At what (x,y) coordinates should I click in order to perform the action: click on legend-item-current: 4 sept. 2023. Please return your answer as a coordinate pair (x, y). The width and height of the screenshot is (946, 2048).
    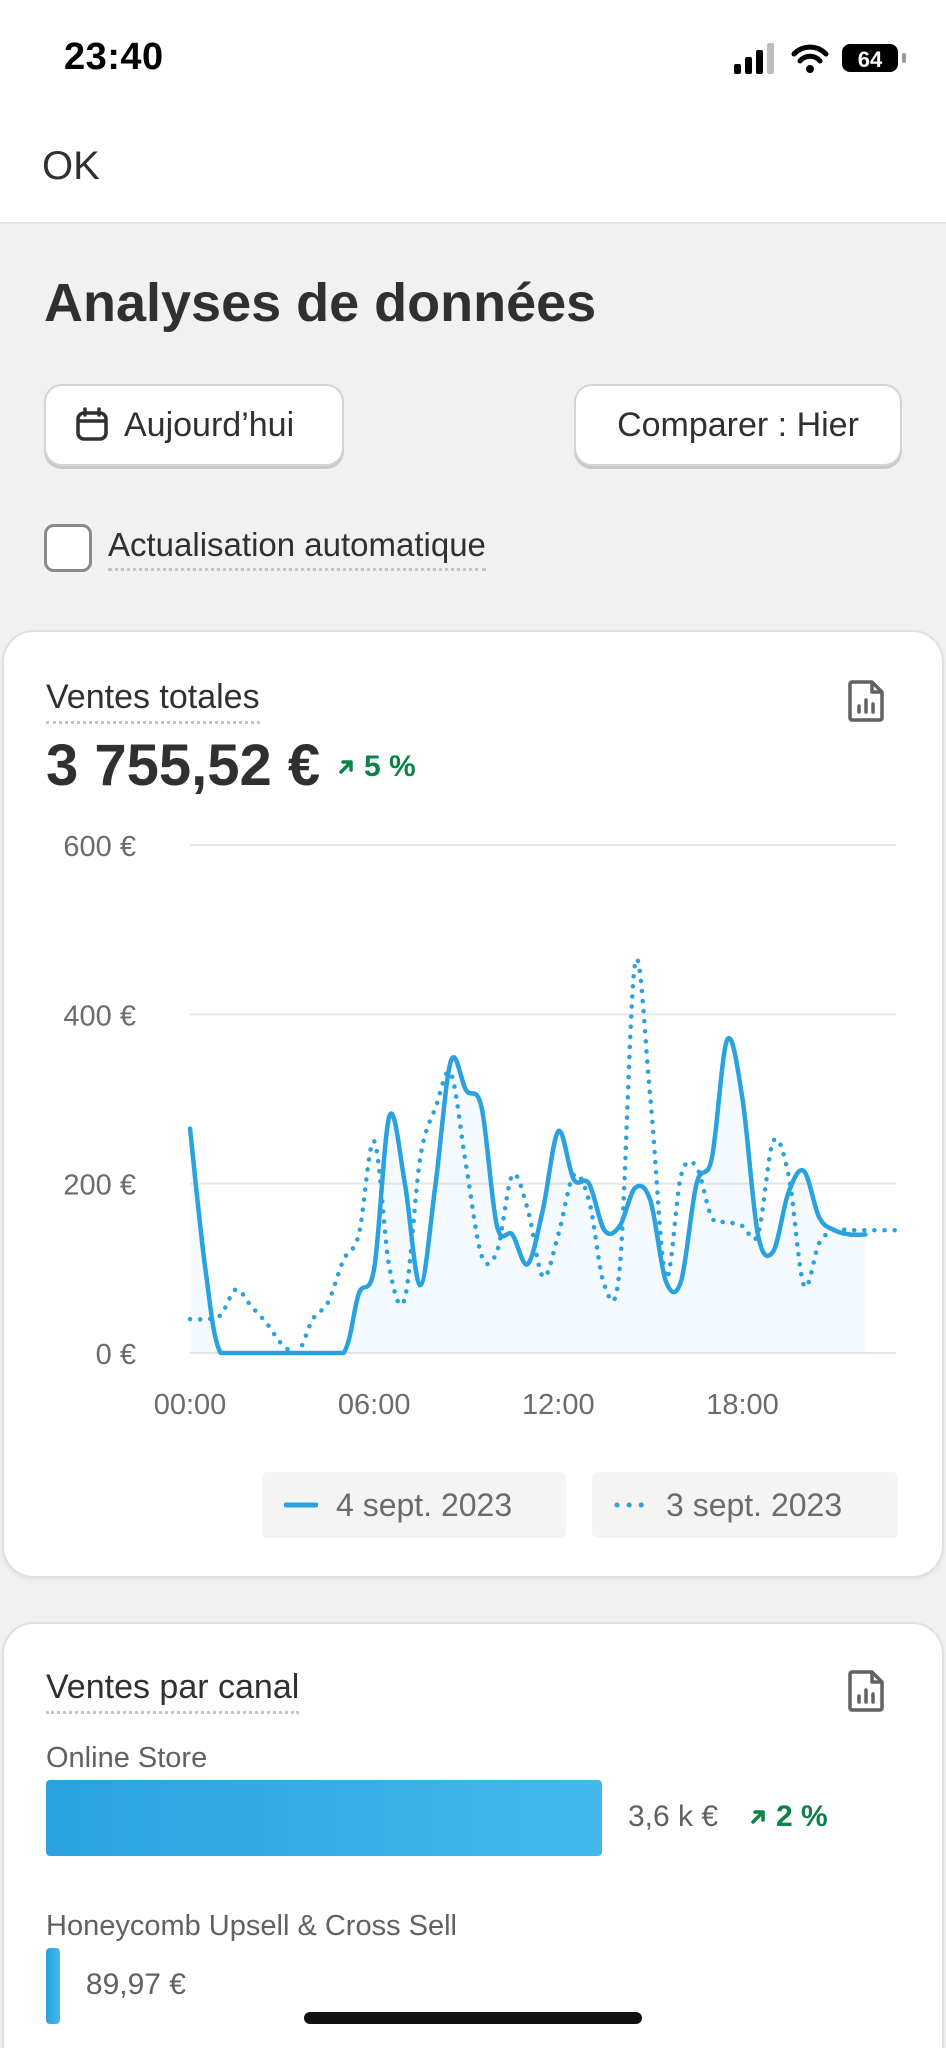
    Looking at the image, I should click on (414, 1505).